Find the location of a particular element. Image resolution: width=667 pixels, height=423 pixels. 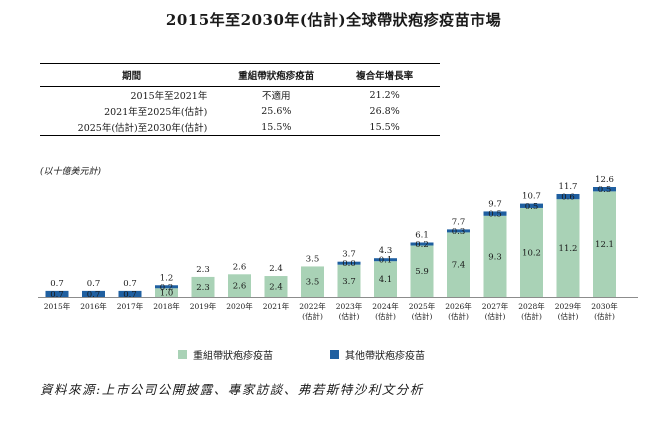

table-header-row: 期間 重組帶狀疱疹疫苗 複合年增長率 is located at coordinates (240, 75).